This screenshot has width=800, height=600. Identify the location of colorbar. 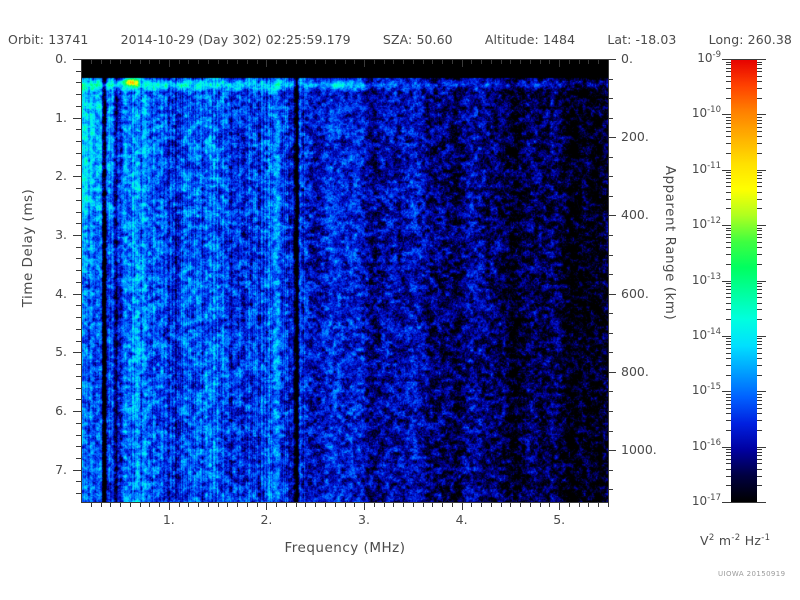
(744, 280).